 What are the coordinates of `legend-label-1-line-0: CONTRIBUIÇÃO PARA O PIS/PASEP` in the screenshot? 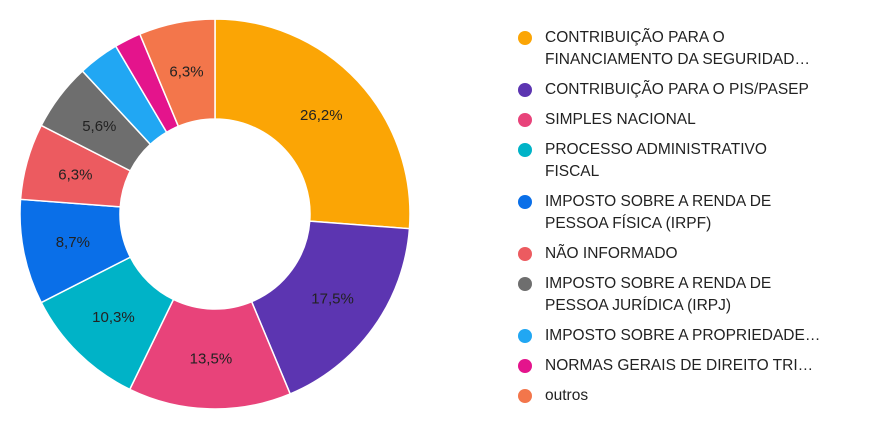 It's located at (677, 89).